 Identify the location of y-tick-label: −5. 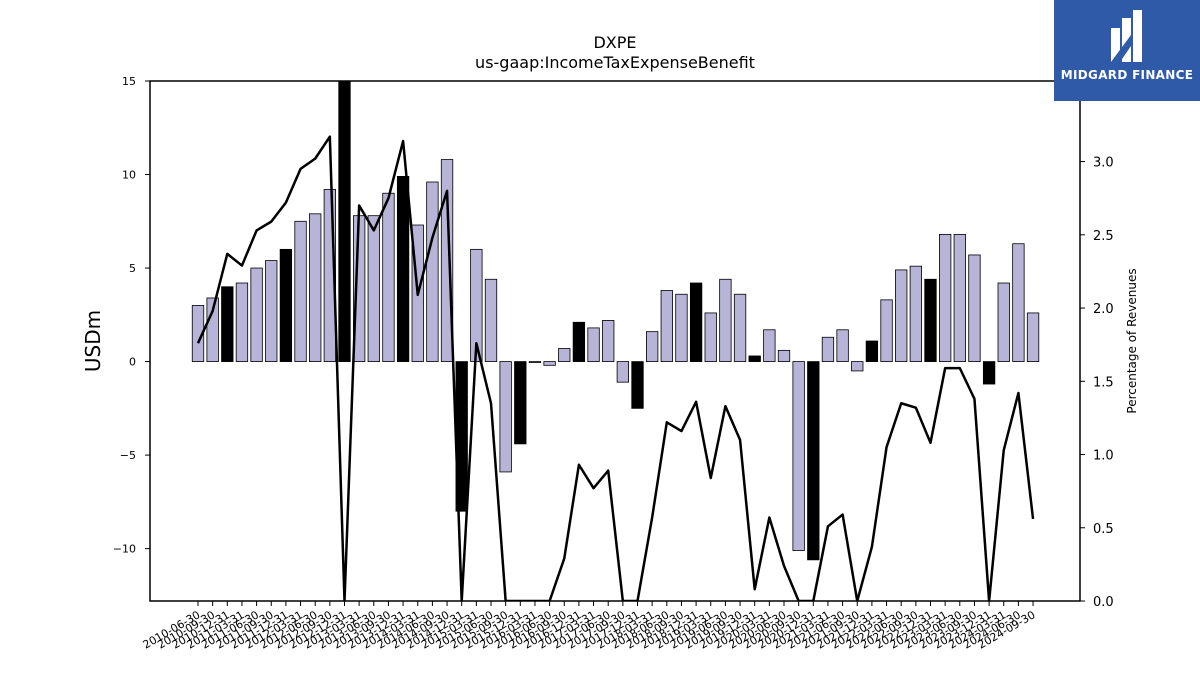
(128, 455).